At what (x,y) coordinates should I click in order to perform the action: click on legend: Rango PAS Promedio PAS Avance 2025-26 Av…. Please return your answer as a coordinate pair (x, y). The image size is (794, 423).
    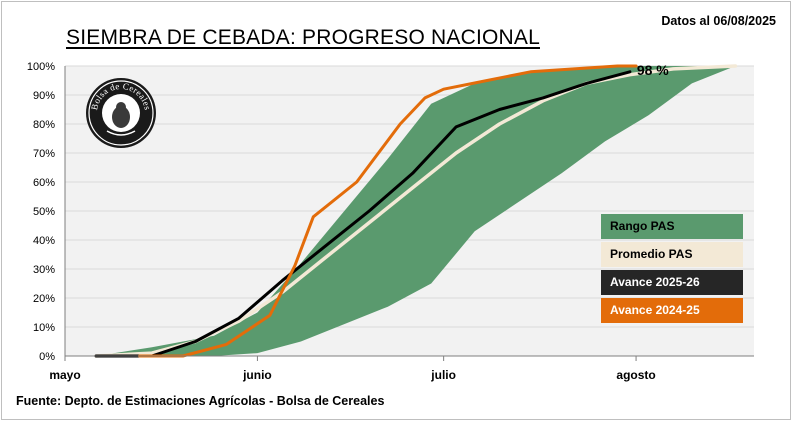
    Looking at the image, I should click on (672, 270).